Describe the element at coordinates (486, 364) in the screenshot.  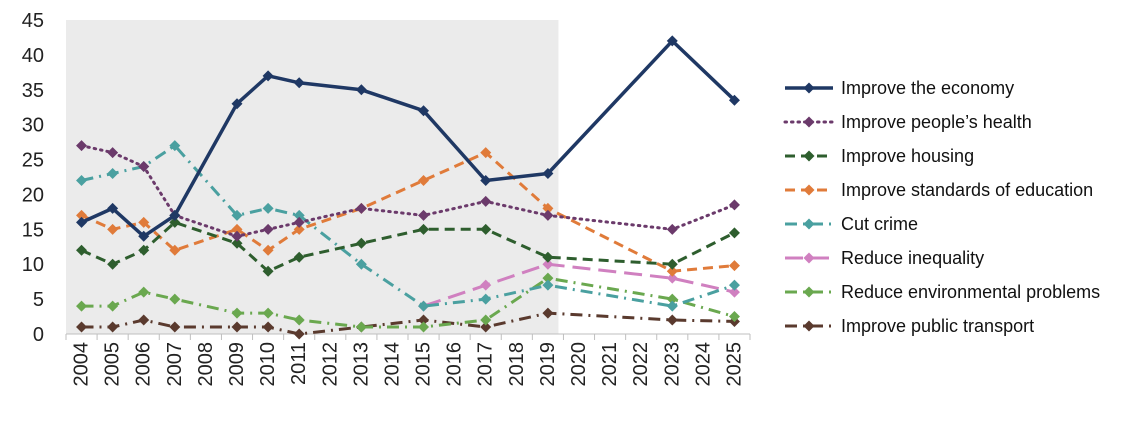
I see `x-tick-label: 2017` at that location.